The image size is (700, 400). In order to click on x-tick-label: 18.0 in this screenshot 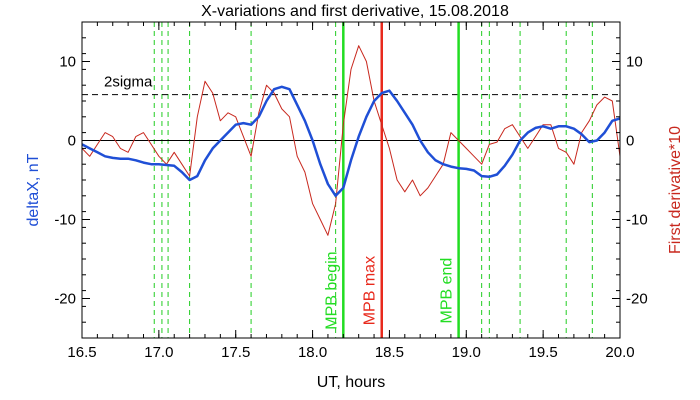, I will do `click(312, 352)`.